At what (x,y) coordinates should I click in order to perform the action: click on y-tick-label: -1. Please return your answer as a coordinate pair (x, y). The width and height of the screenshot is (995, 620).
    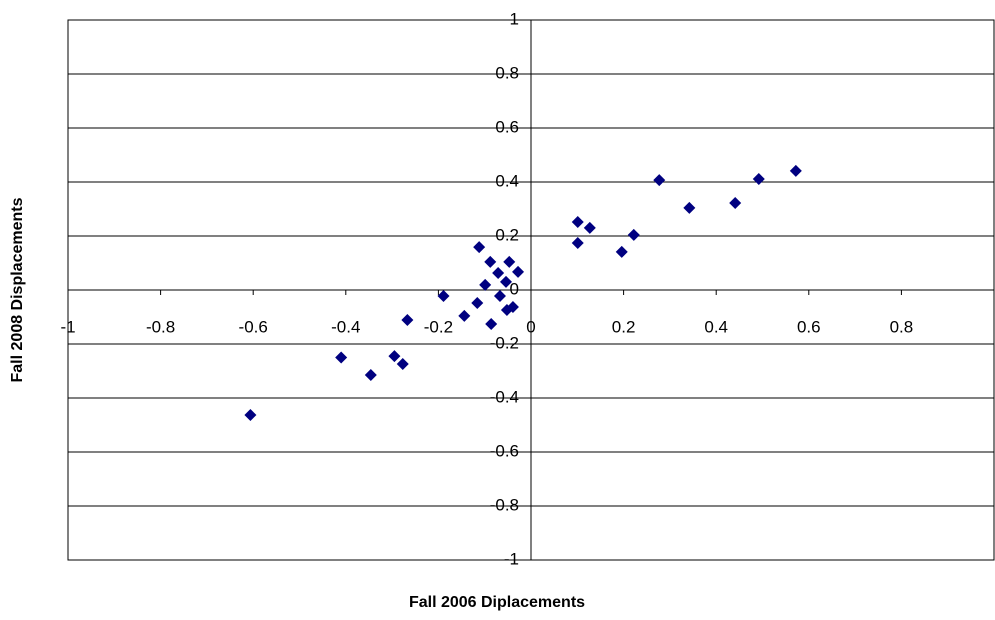
    Looking at the image, I should click on (511, 558).